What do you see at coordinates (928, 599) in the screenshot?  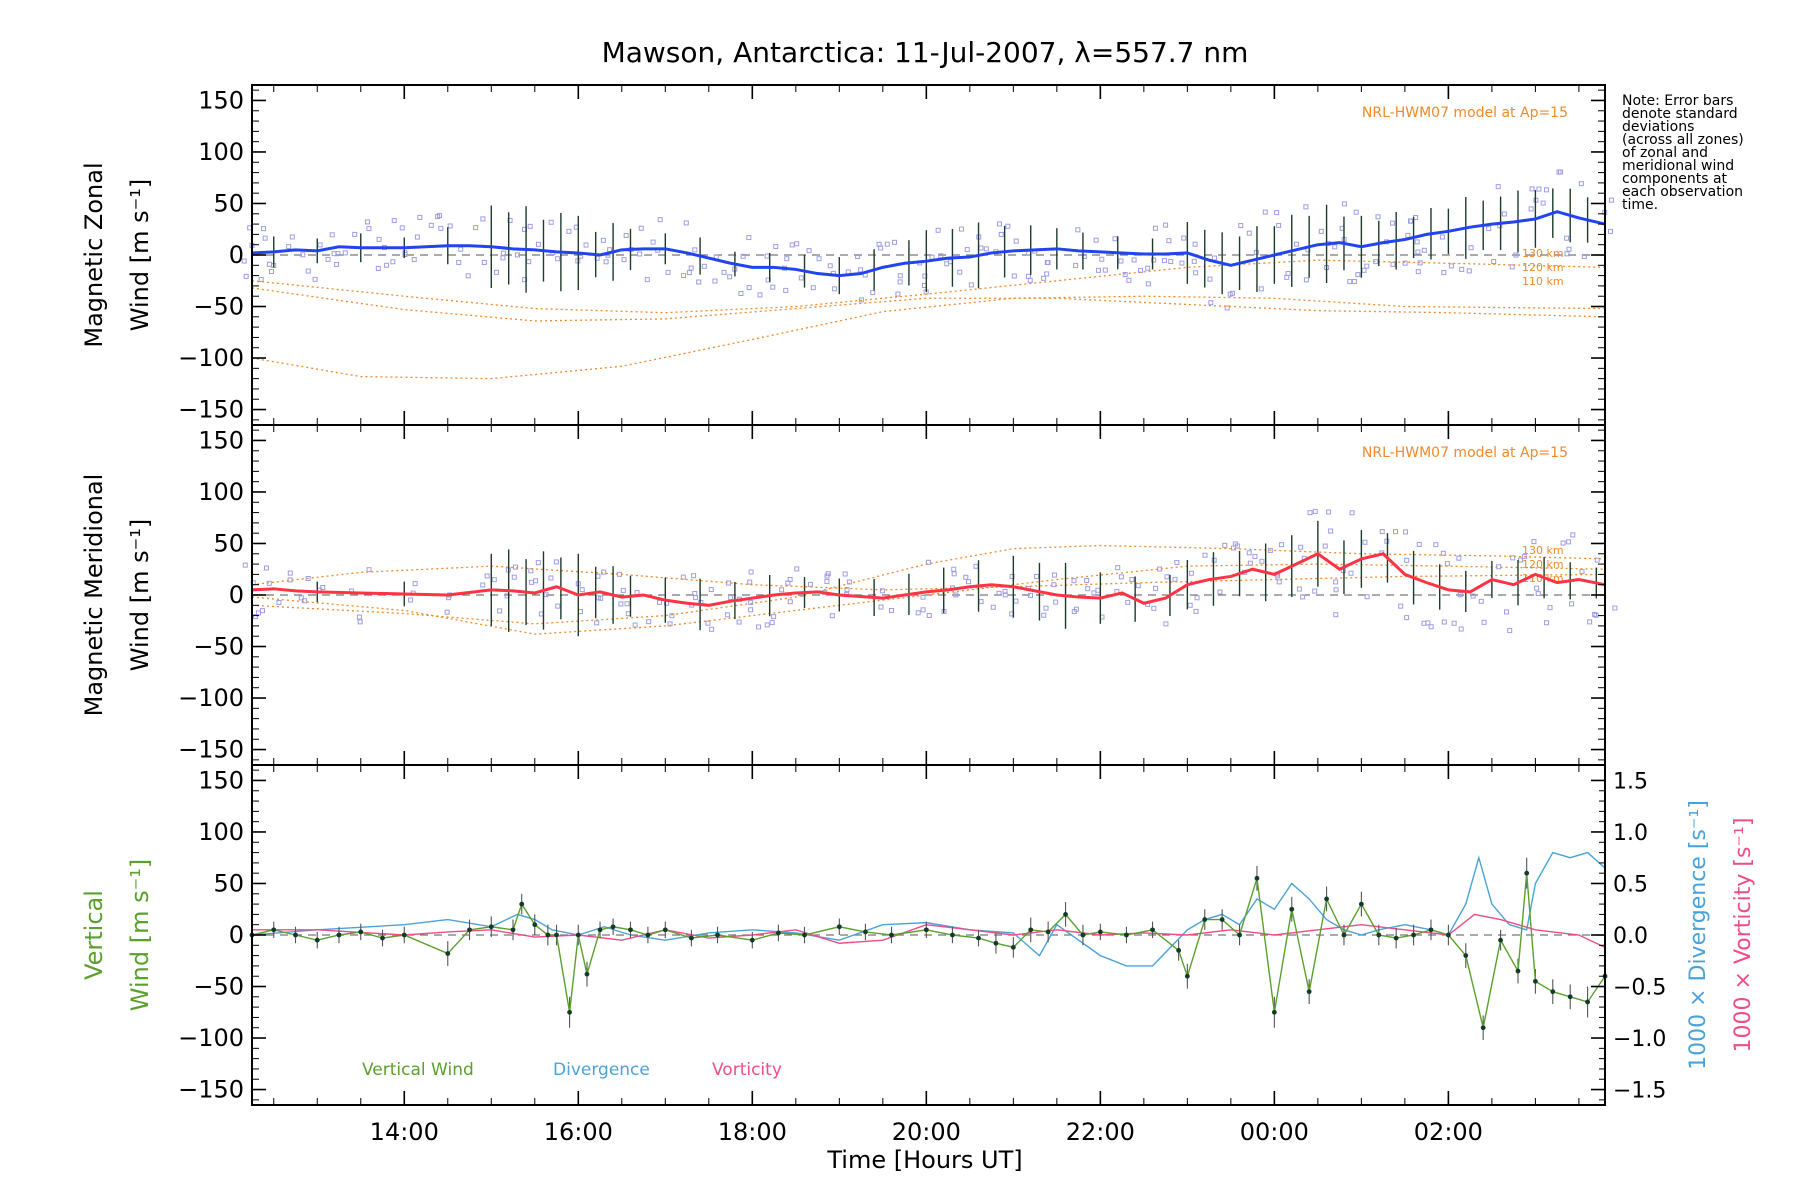 I see `model-curve-120-km` at bounding box center [928, 599].